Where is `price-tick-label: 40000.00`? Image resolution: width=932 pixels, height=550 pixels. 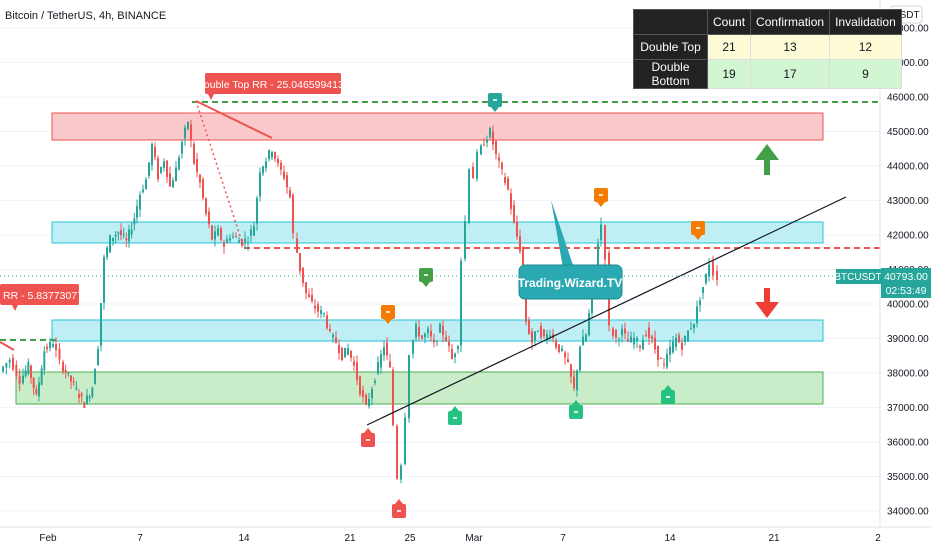 price-tick-label: 40000.00 is located at coordinates (908, 305).